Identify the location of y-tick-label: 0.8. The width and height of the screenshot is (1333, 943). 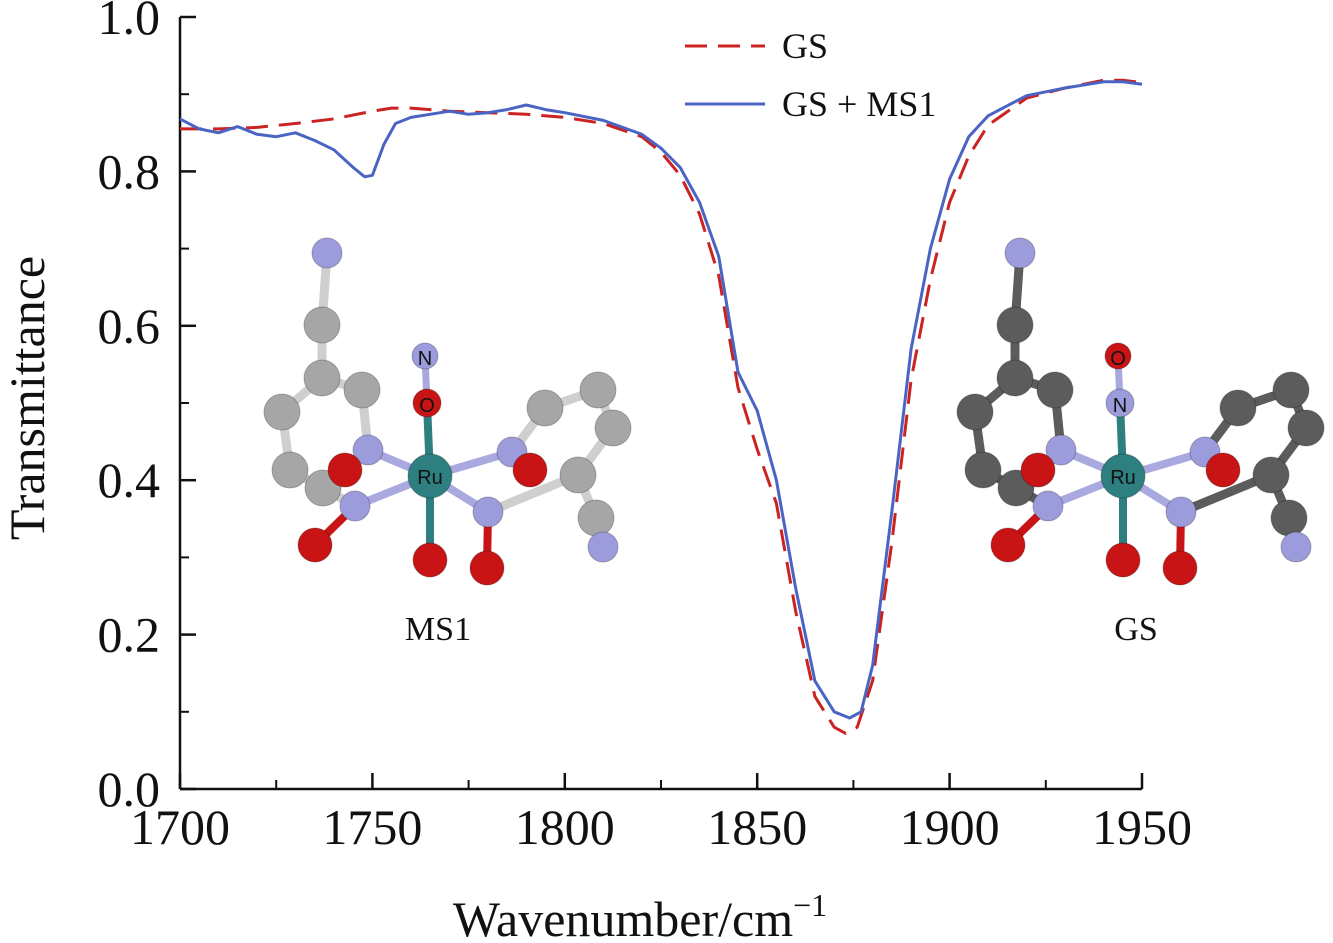
(129, 171).